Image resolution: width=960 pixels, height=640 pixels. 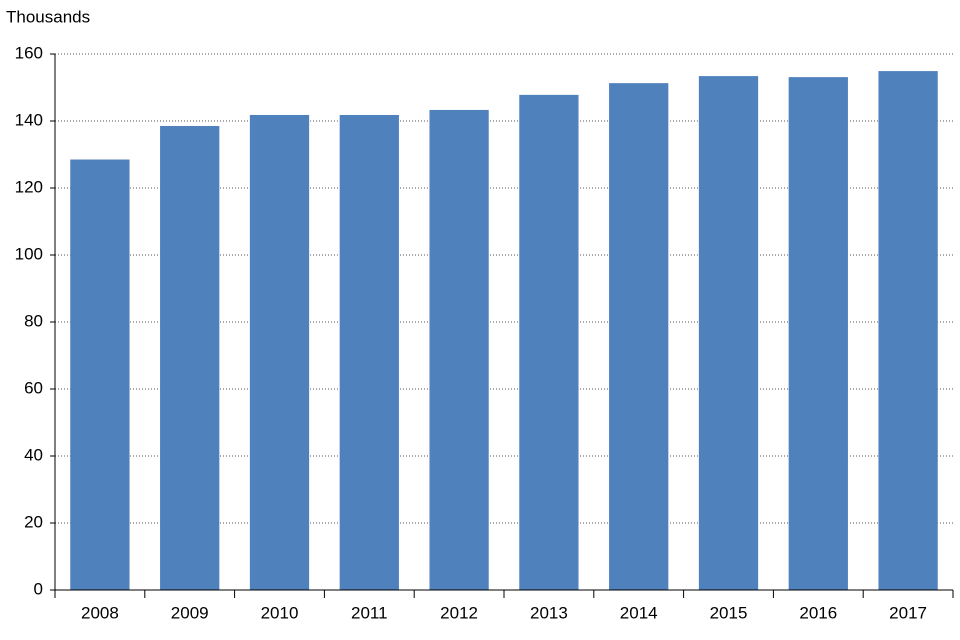 What do you see at coordinates (48, 16) in the screenshot?
I see `y-axis-label: Thousands` at bounding box center [48, 16].